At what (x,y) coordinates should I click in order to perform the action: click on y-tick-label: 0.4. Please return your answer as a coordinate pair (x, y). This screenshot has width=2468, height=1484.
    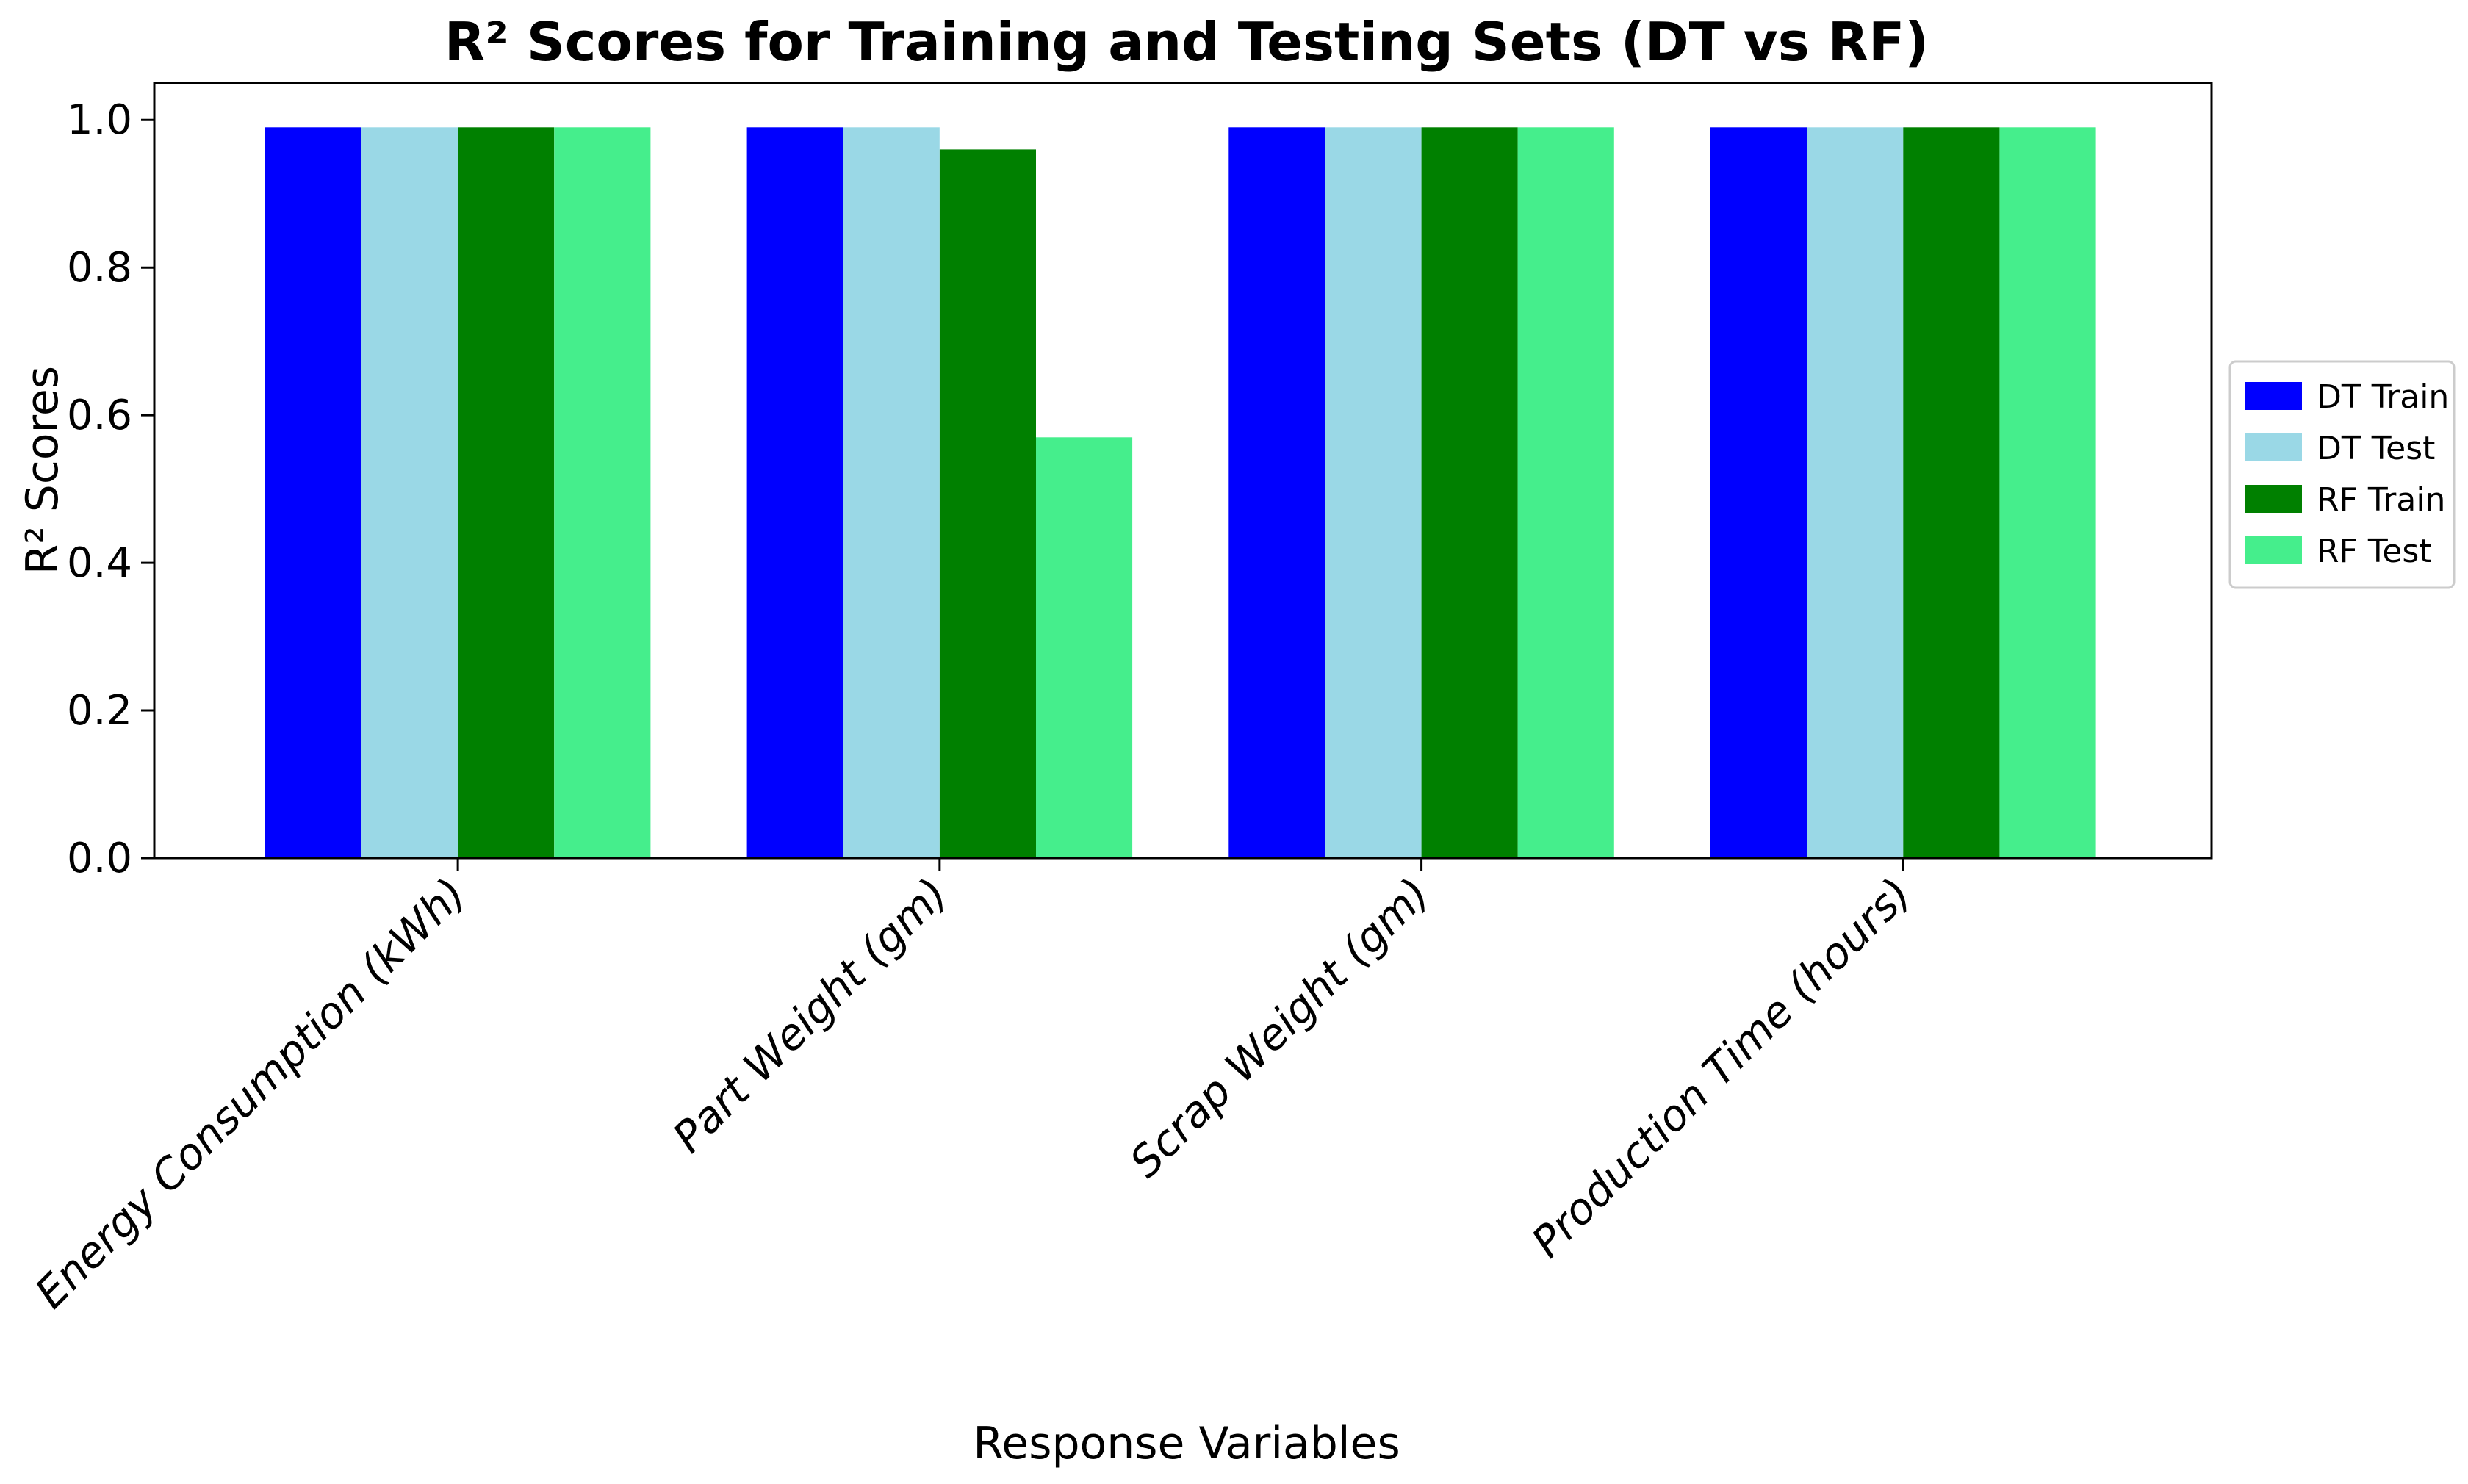
    Looking at the image, I should click on (99, 563).